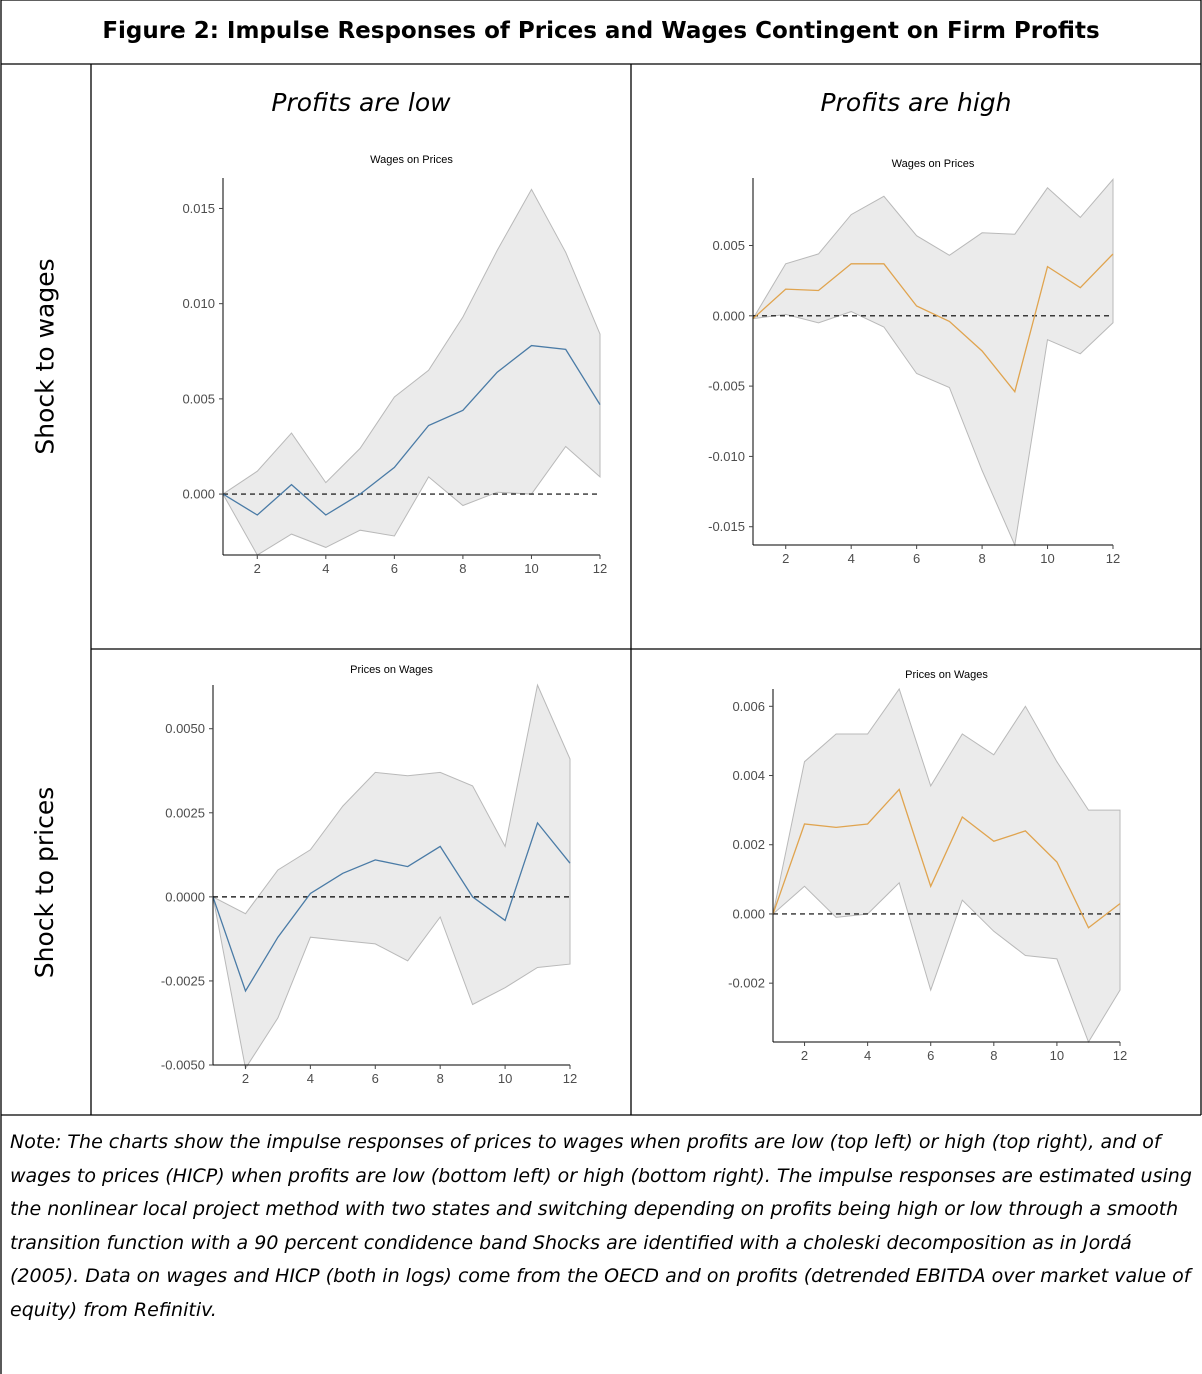  I want to click on y-tick-label: 0.015, so click(198, 208).